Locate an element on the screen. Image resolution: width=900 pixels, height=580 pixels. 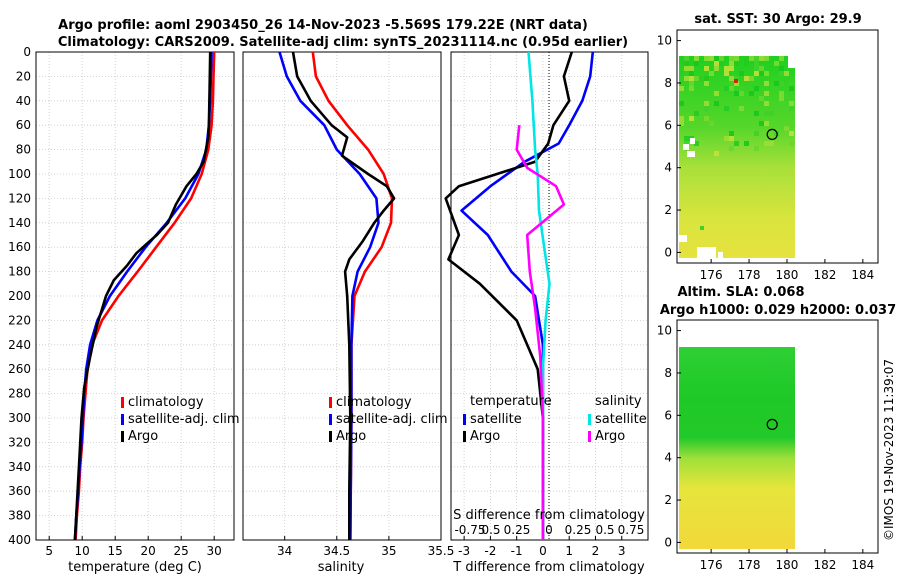
legend-t-argo: Argo is located at coordinates (485, 436).